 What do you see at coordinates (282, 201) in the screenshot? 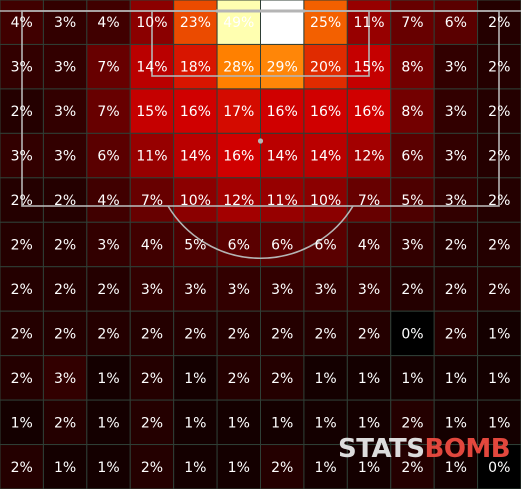
I see `heatmap-cell-label: 11%` at bounding box center [282, 201].